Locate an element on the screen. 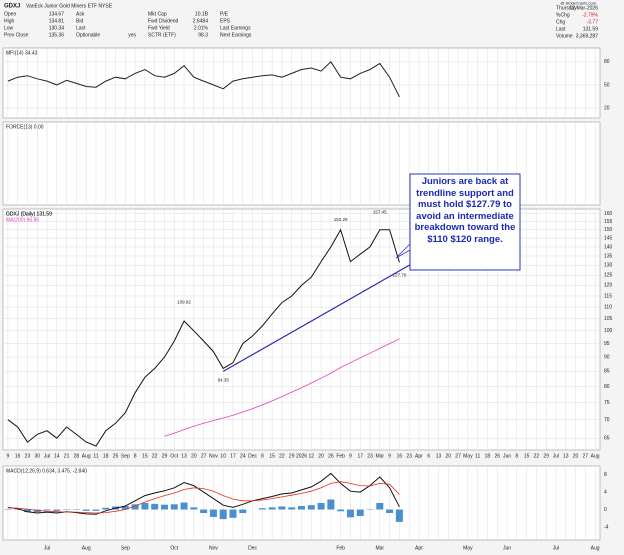 Image resolution: width=624 pixels, height=555 pixels. y-tick-label: 105 is located at coordinates (608, 319).